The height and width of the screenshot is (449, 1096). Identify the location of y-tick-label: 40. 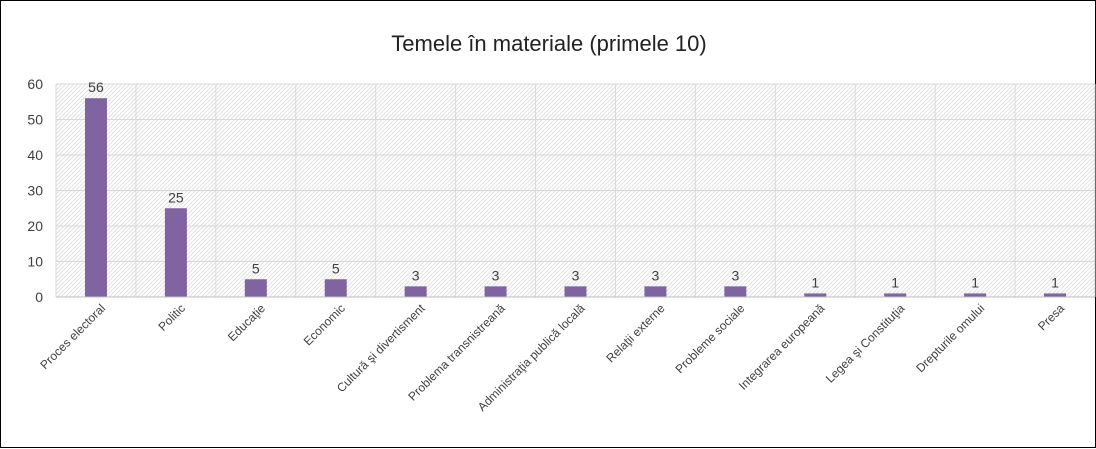
(35, 155).